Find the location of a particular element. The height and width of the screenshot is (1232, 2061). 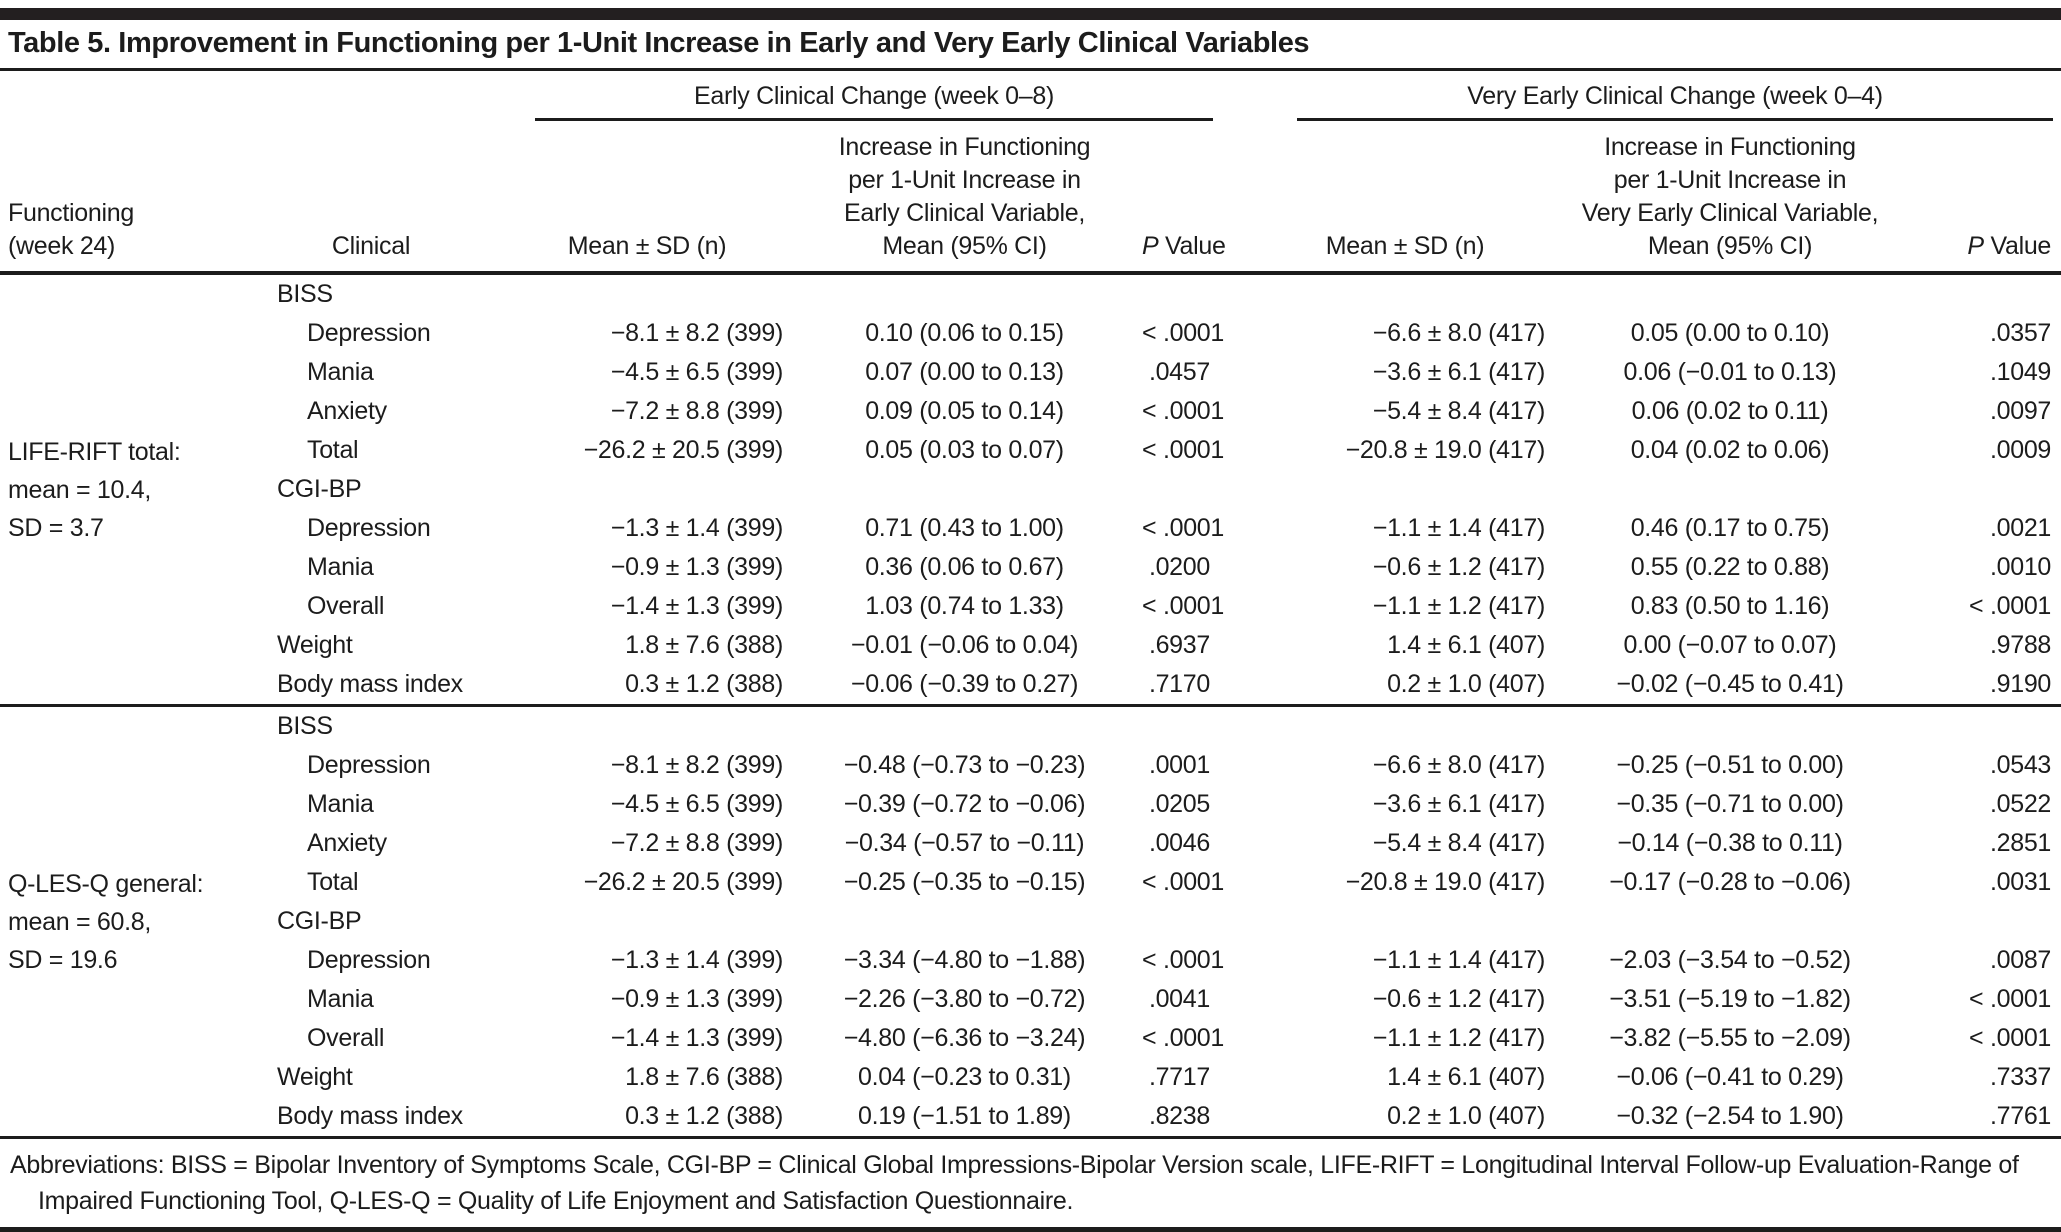

early-ci-cell: 0.04 (−0.23 to 0.31) is located at coordinates (964, 1077).